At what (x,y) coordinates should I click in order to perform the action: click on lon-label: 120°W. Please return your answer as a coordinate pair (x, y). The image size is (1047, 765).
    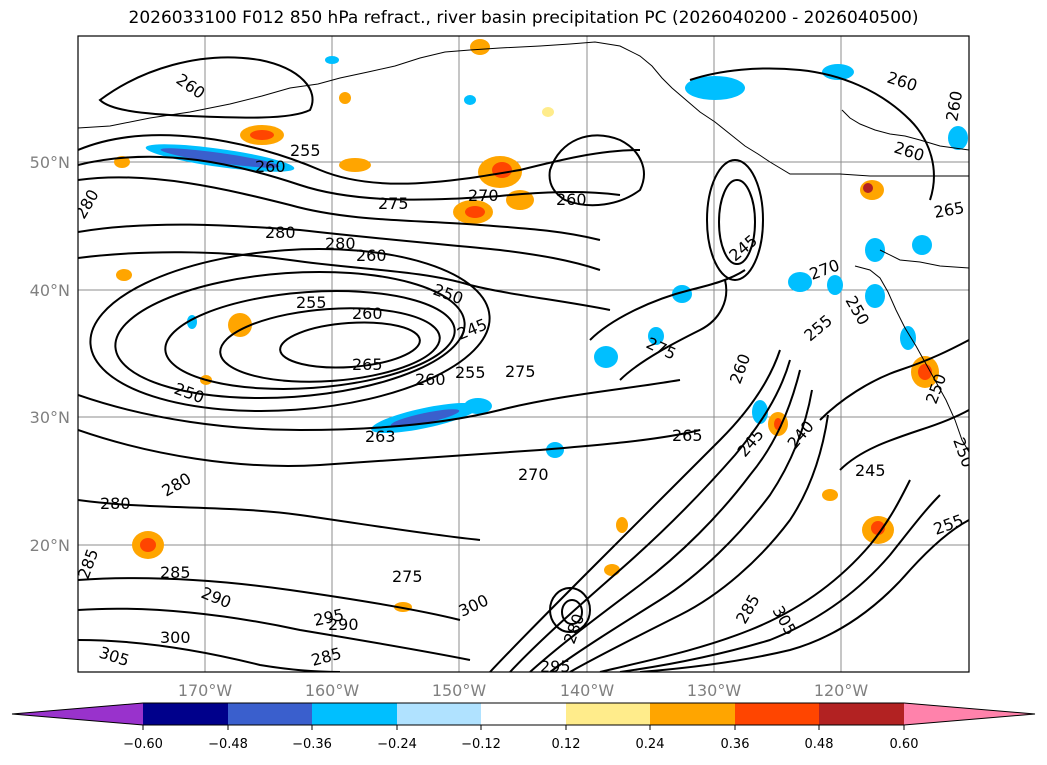
    Looking at the image, I should click on (841, 690).